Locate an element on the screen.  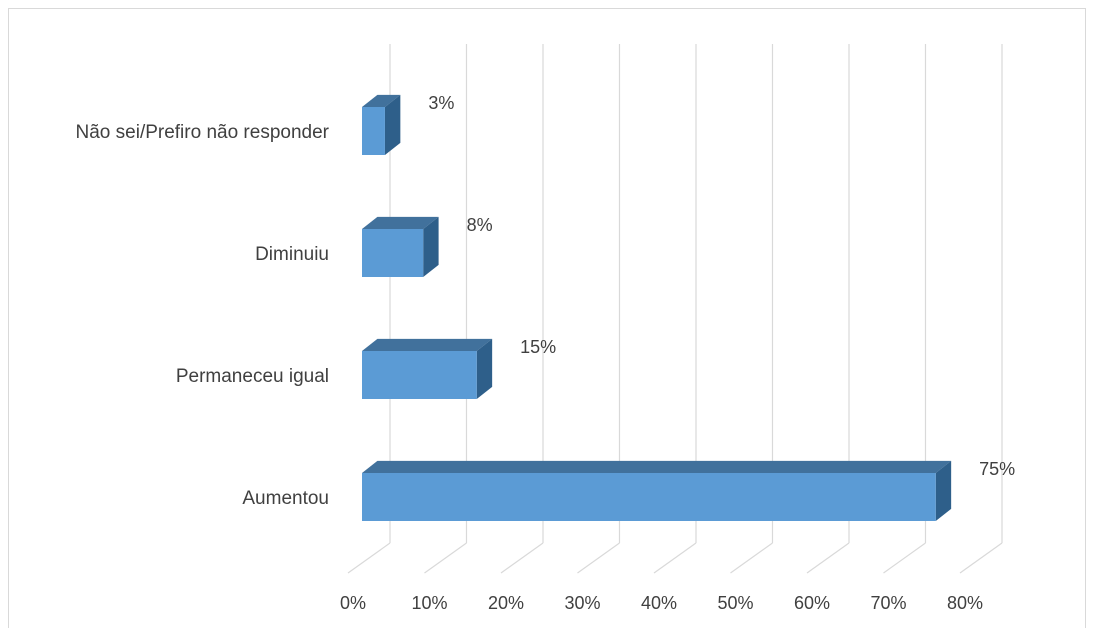
x-tick-label: 40% is located at coordinates (659, 603).